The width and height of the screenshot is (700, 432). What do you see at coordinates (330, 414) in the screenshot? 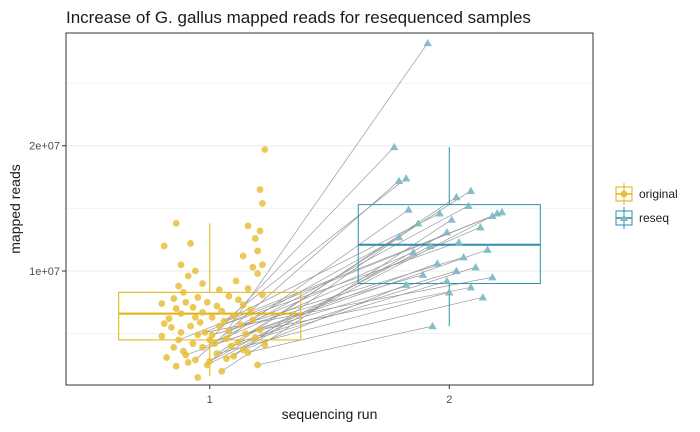
I see `x-axis-title: sequencing run` at bounding box center [330, 414].